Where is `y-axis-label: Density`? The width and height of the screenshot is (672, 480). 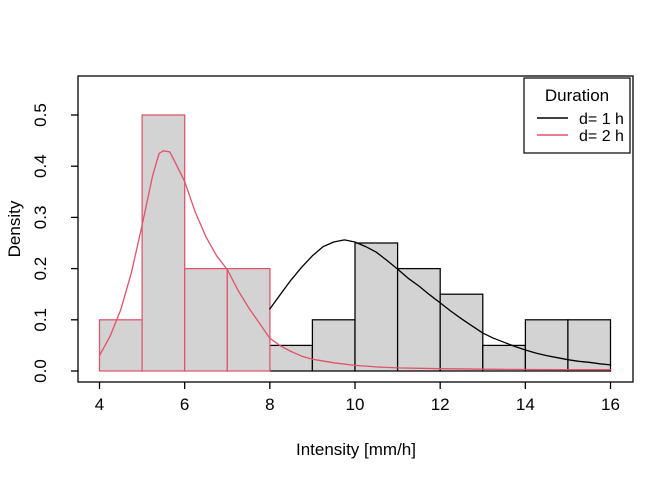
y-axis-label: Density is located at coordinates (14, 228).